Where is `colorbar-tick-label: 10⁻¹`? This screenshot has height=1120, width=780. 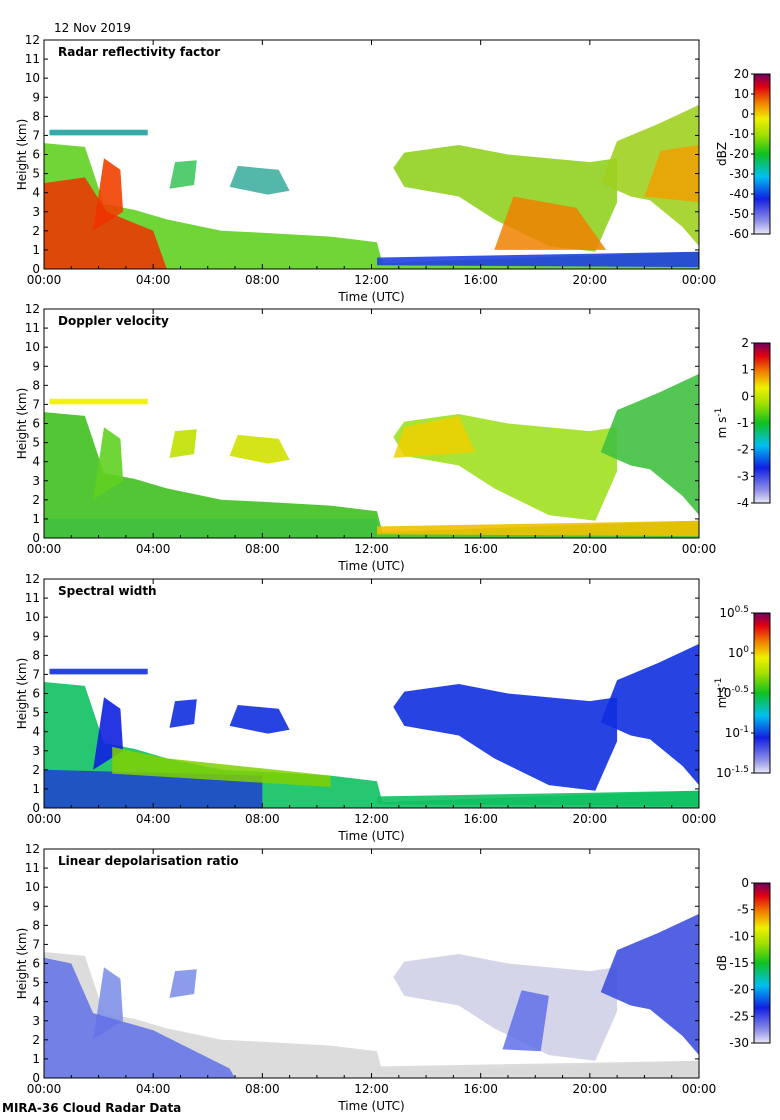 colorbar-tick-label: 10⁻¹ is located at coordinates (737, 732).